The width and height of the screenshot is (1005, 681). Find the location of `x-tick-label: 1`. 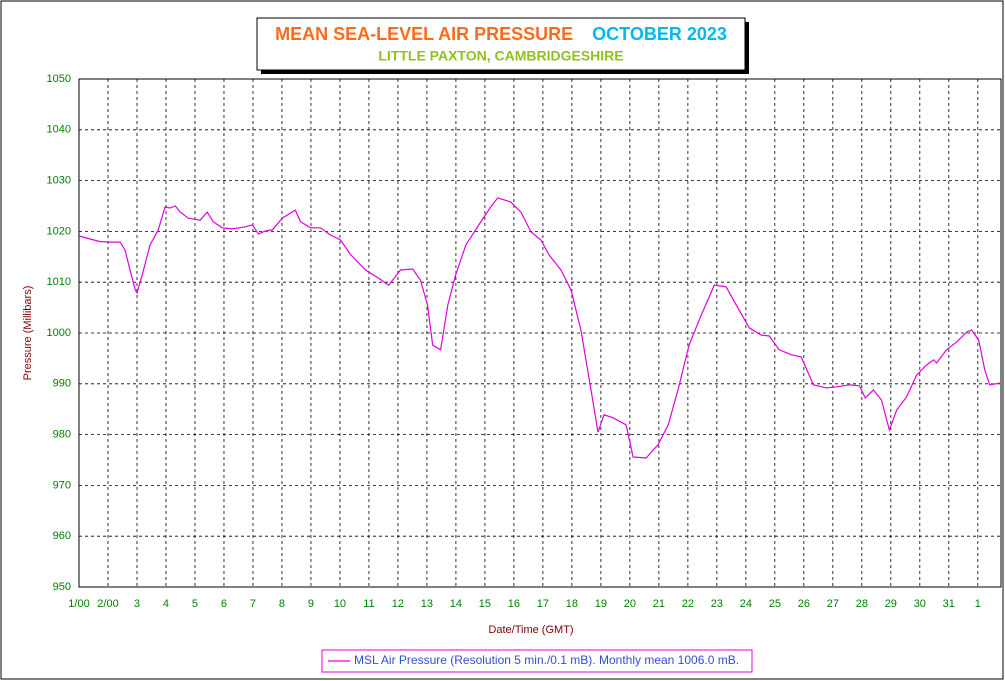

x-tick-label: 1 is located at coordinates (978, 604).